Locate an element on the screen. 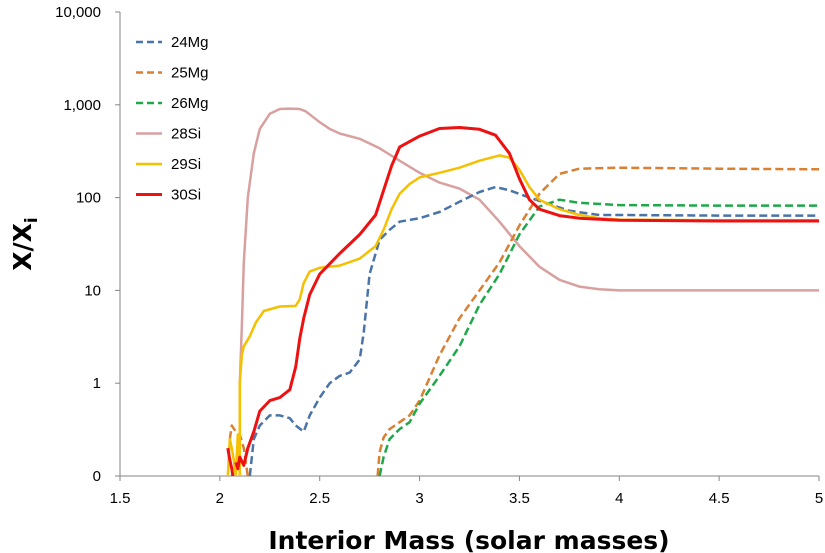  y-tick-label: 1 is located at coordinates (97, 383).